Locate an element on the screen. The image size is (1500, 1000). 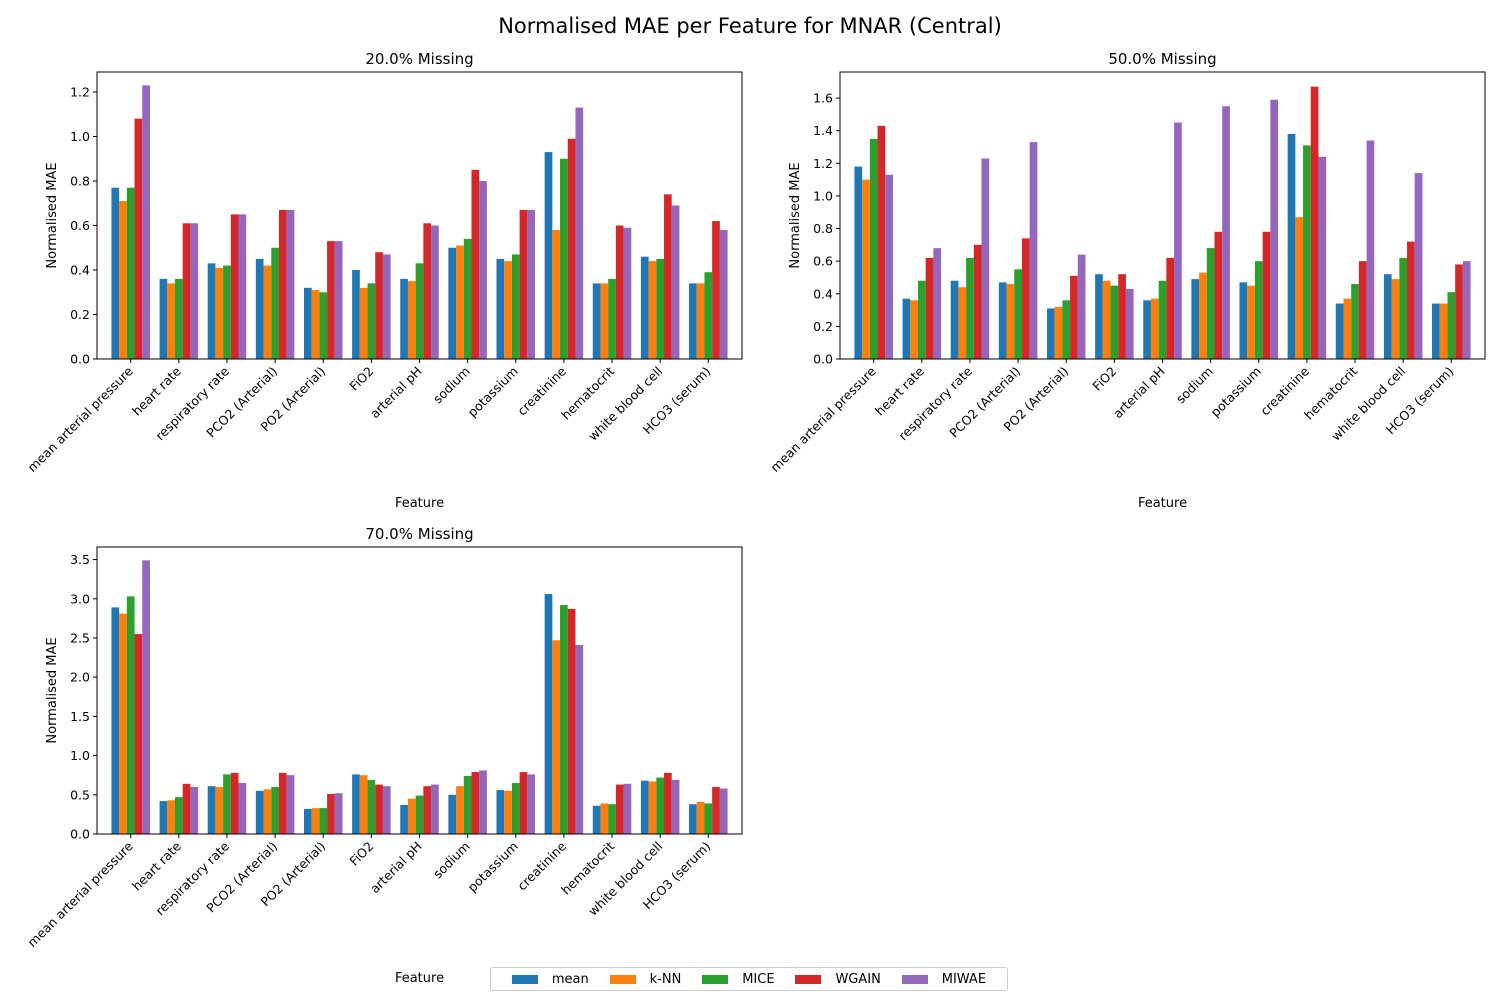
legend-item-mice: MICE is located at coordinates (738, 979).